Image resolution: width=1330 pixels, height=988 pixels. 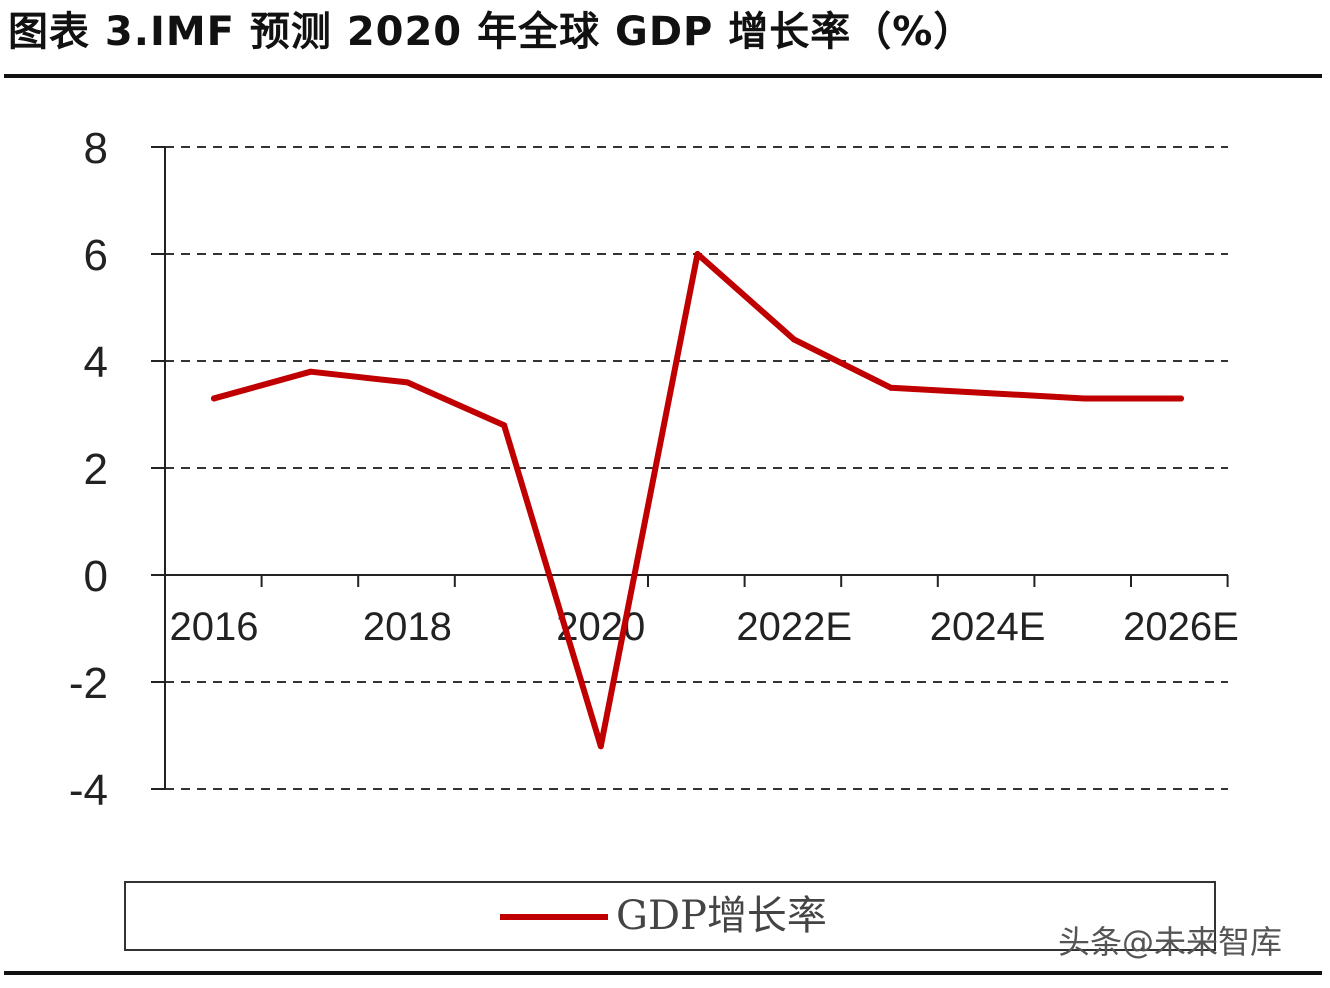 What do you see at coordinates (96, 362) in the screenshot?
I see `y-tick-label: 4` at bounding box center [96, 362].